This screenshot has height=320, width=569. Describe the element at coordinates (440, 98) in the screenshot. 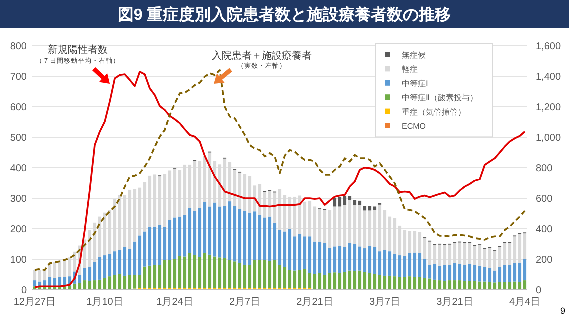

I see `legend-label: 中等症Ⅱ（酸素投与）` at that location.